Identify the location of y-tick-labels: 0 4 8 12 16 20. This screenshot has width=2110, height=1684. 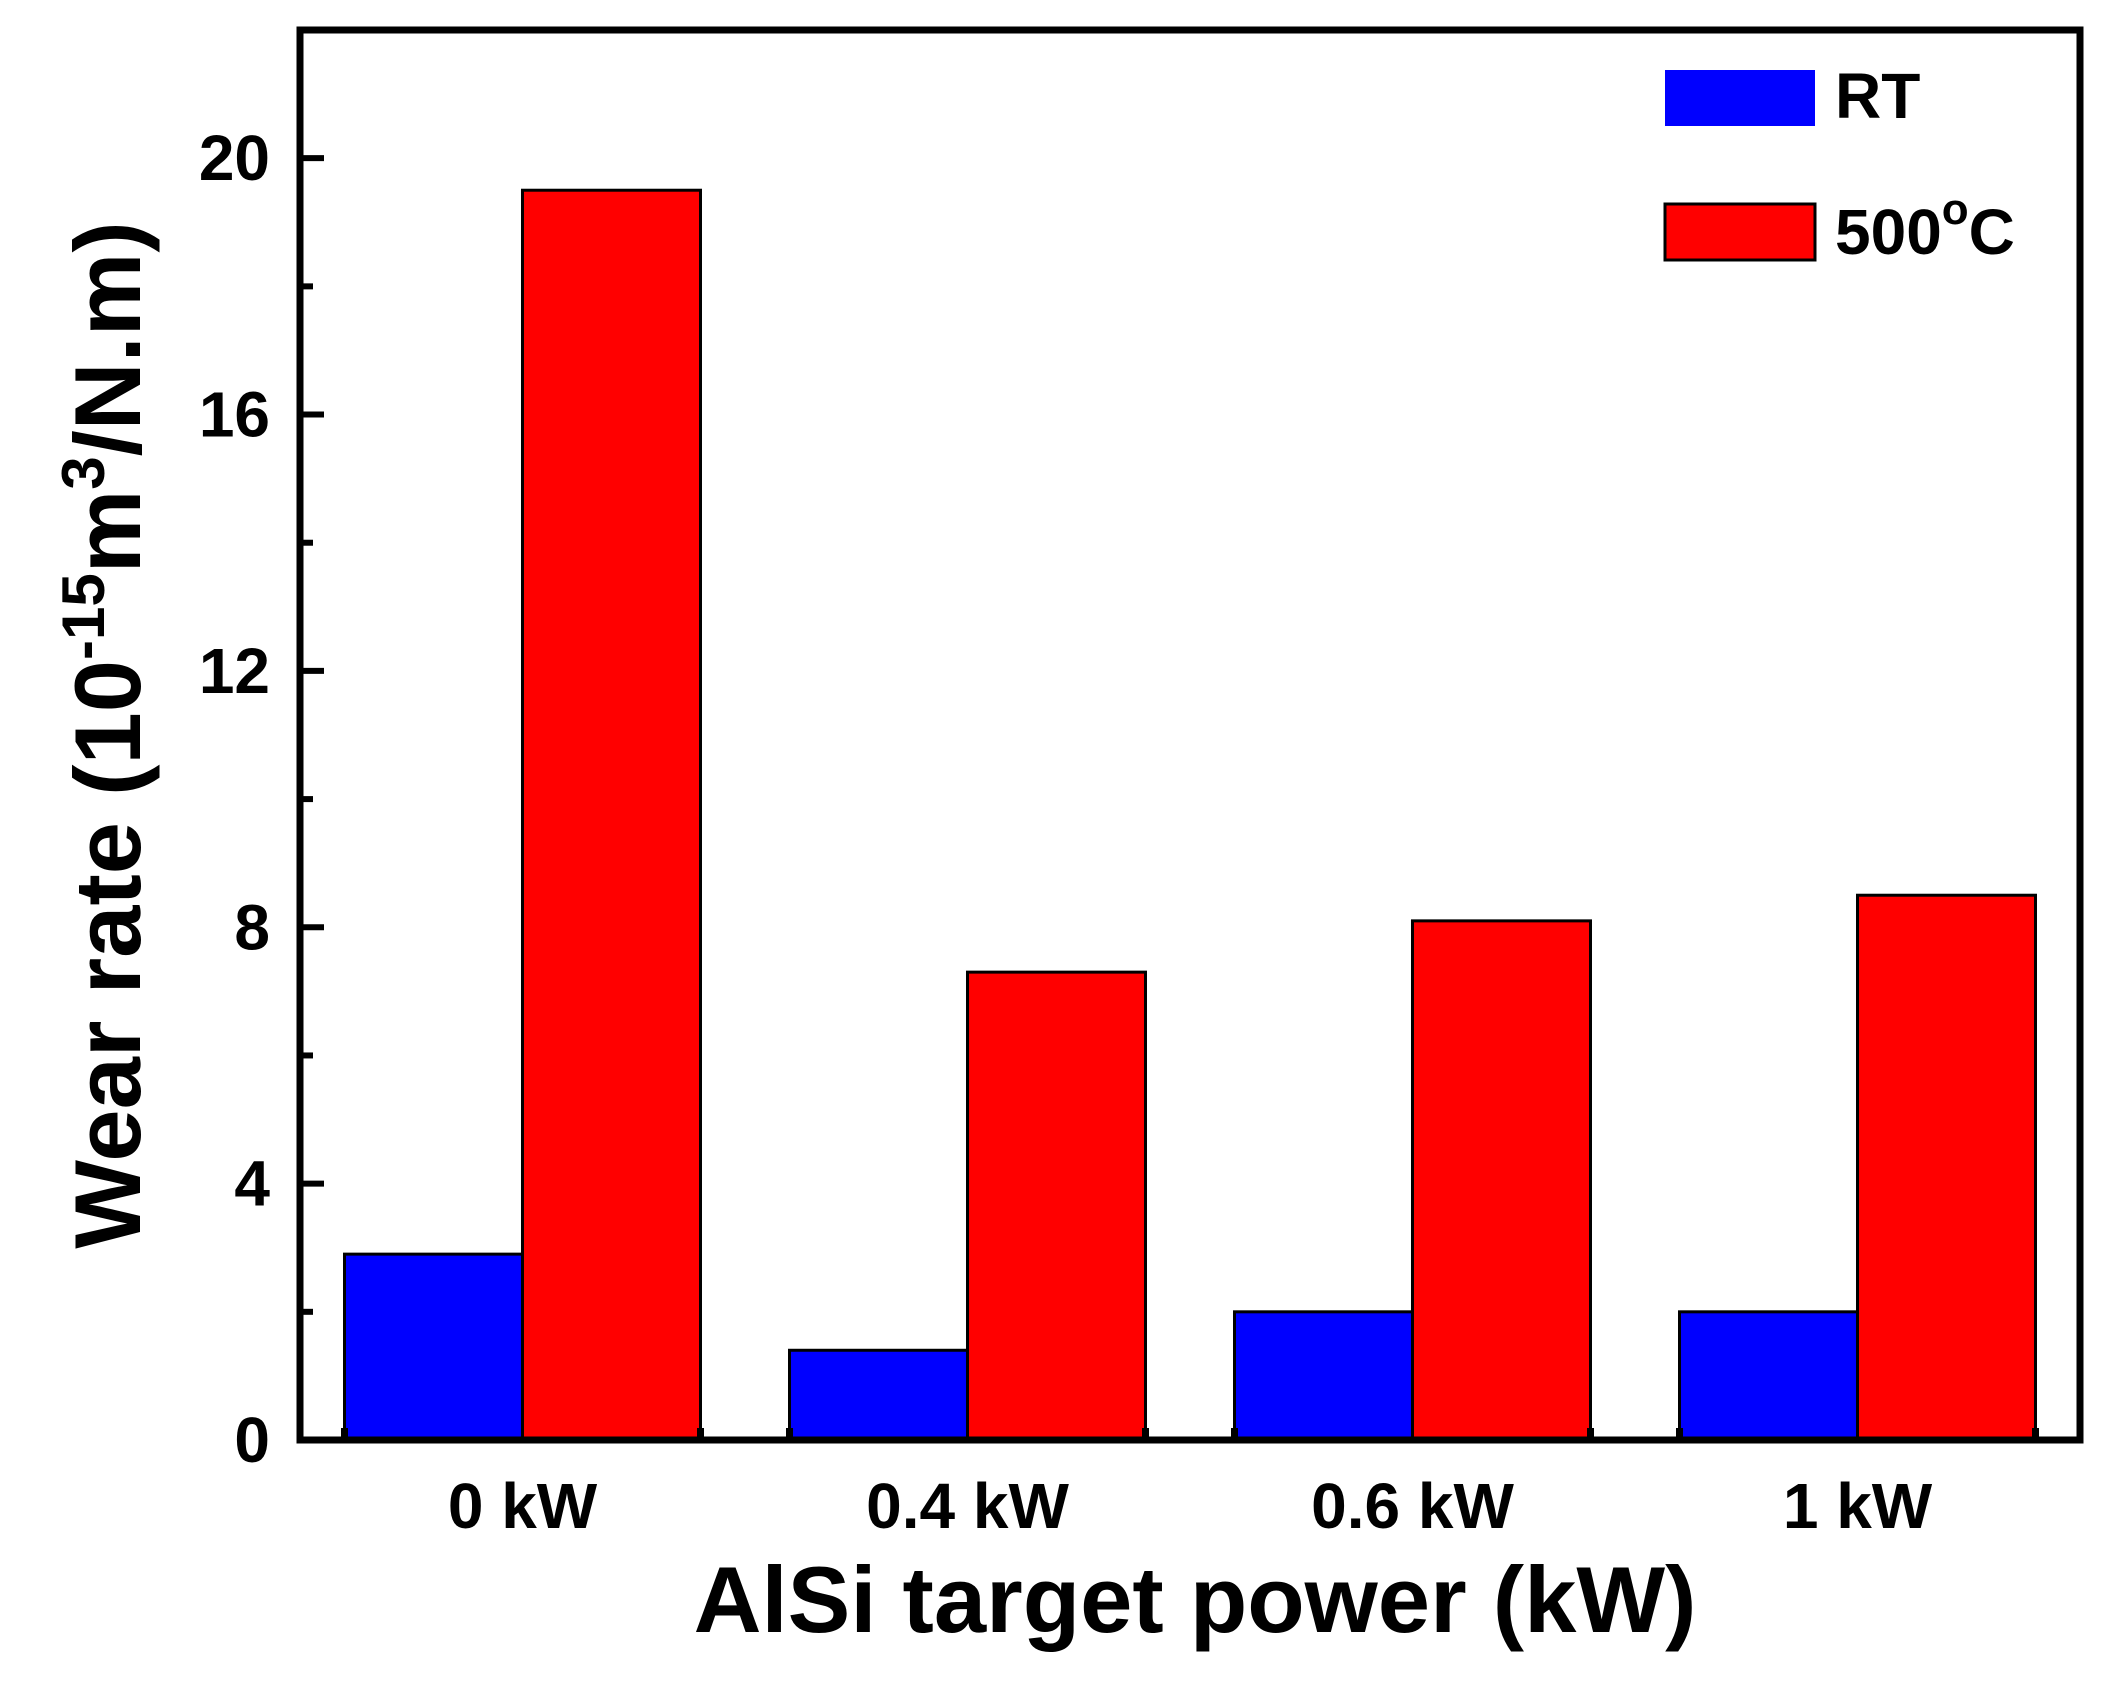
(235, 799).